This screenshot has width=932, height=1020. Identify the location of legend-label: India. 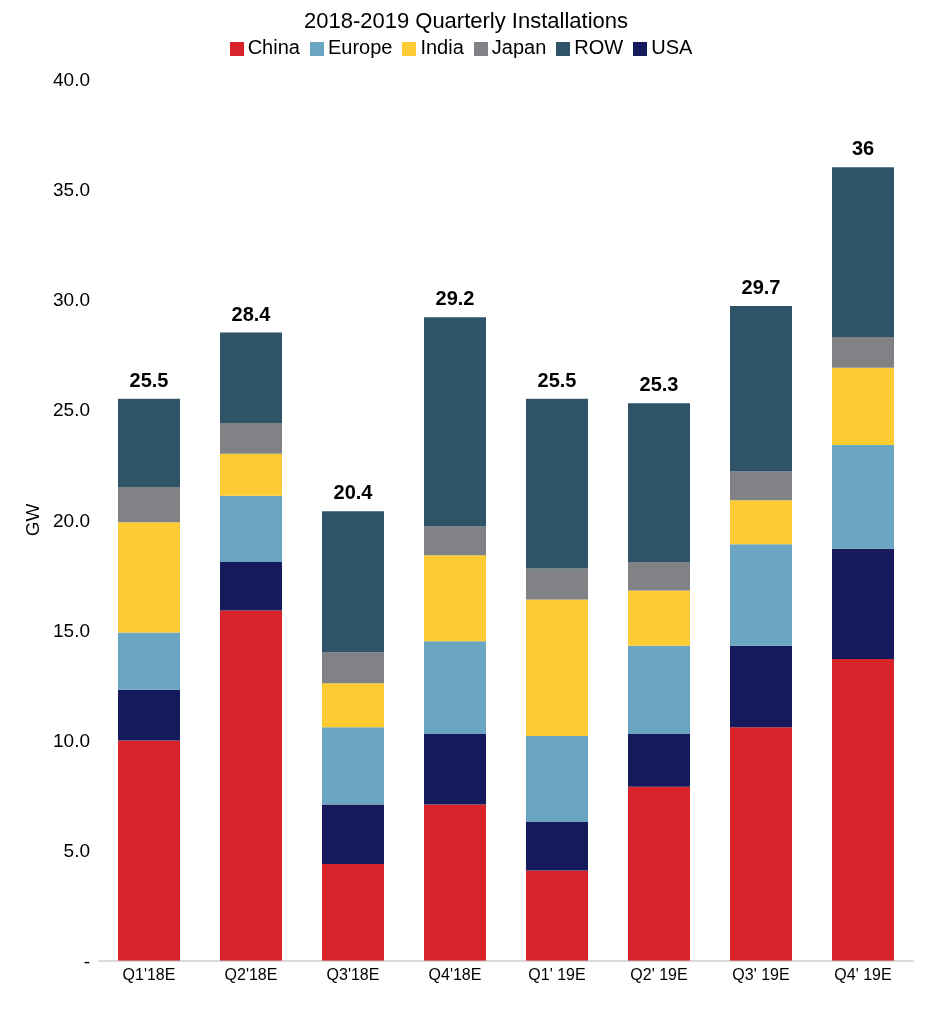
(442, 47).